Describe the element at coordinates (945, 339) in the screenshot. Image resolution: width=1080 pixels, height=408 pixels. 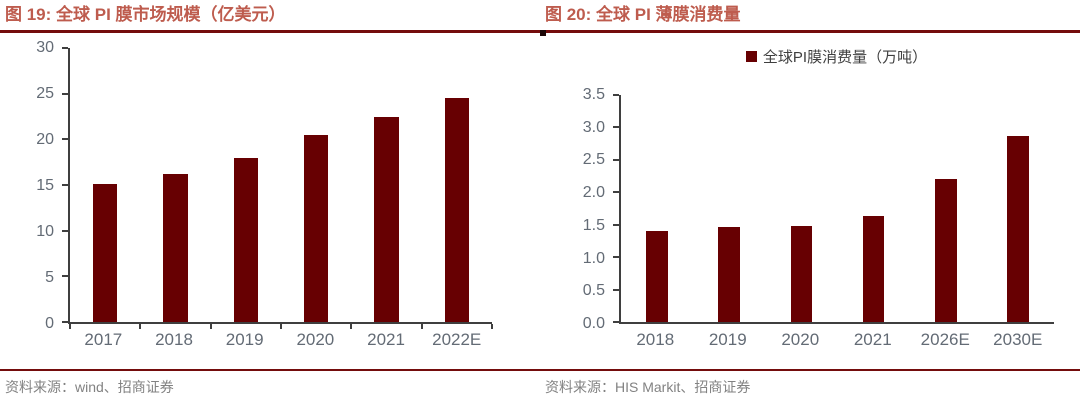
I see `x-axis-label: 2026E` at that location.